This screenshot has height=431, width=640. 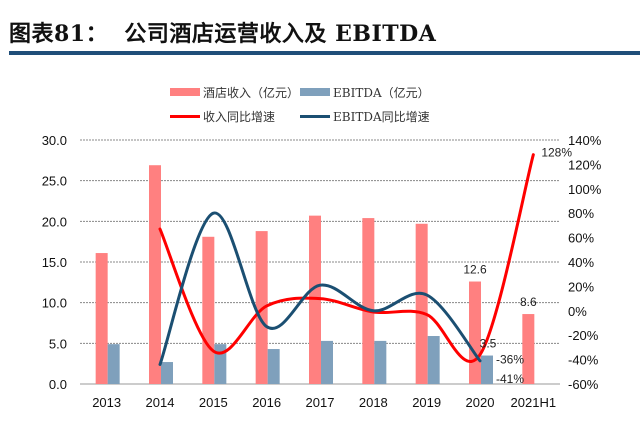 What do you see at coordinates (585, 140) in the screenshot?
I see `right-axis-tick: 140%` at bounding box center [585, 140].